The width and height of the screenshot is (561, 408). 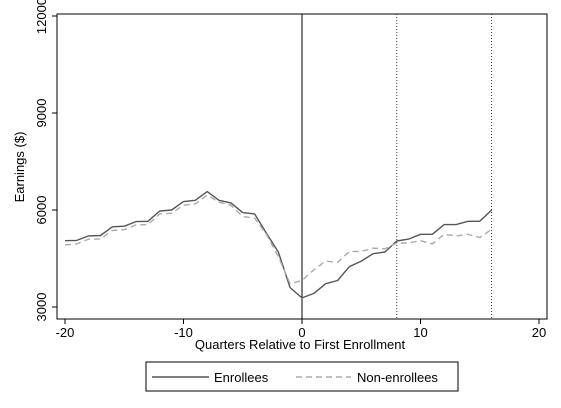 What do you see at coordinates (19, 167) in the screenshot?
I see `y-axis-title: Earnings ($)` at bounding box center [19, 167].